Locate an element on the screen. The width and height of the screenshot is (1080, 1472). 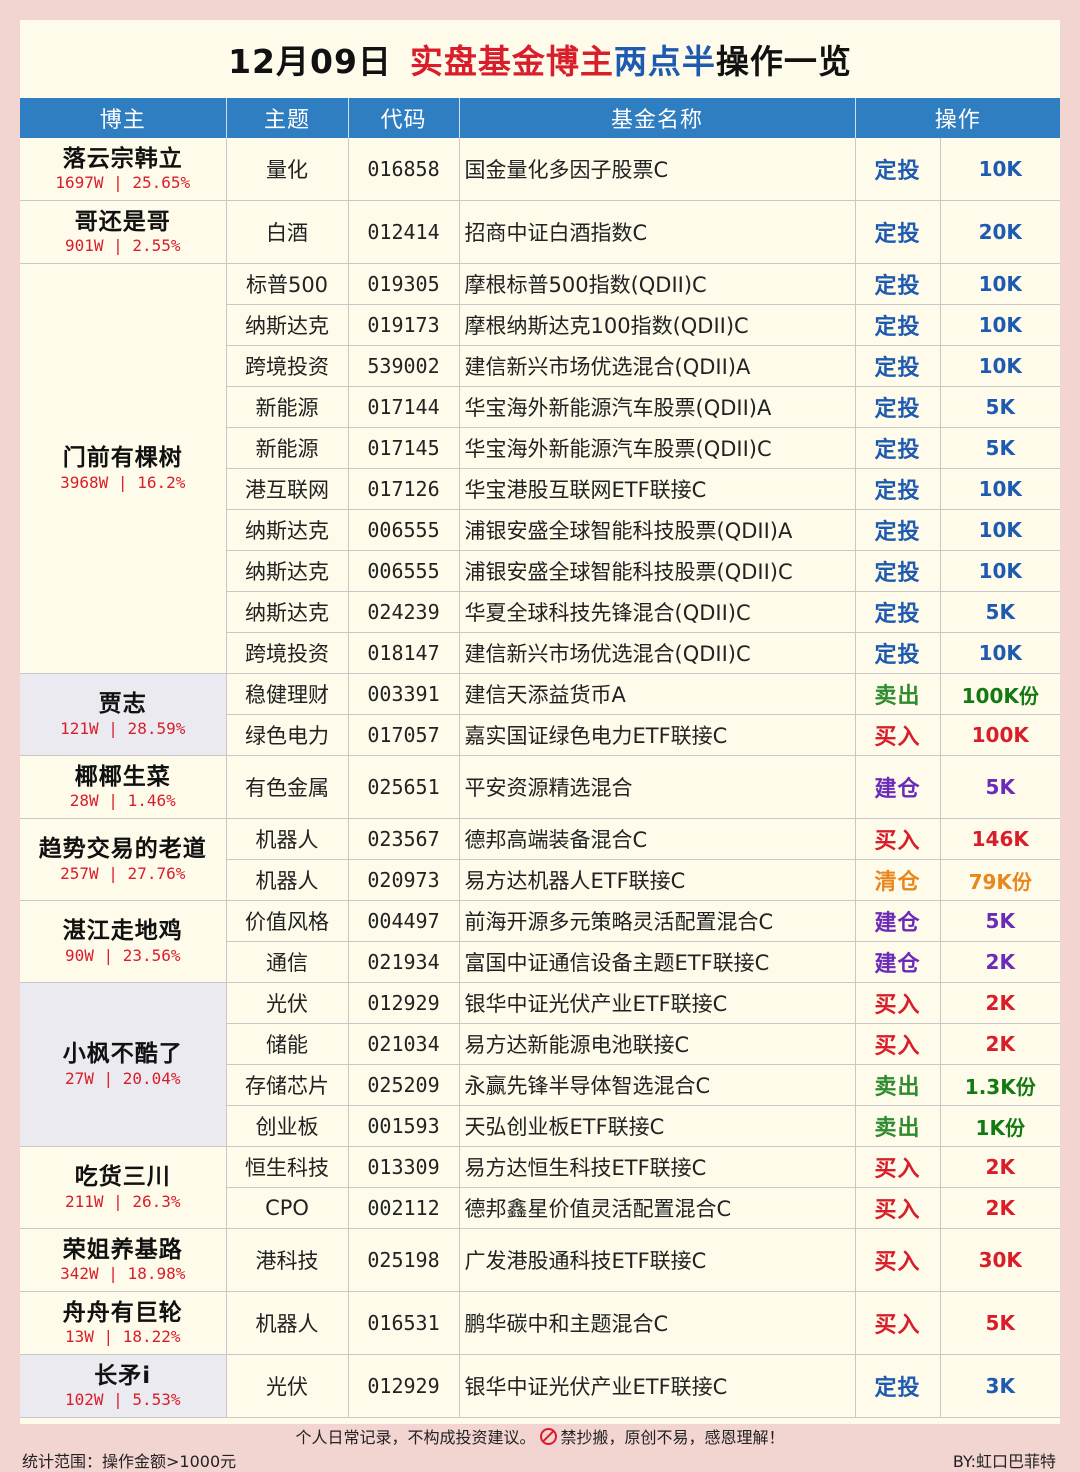
theme-cell: 新能源 is located at coordinates (287, 448).